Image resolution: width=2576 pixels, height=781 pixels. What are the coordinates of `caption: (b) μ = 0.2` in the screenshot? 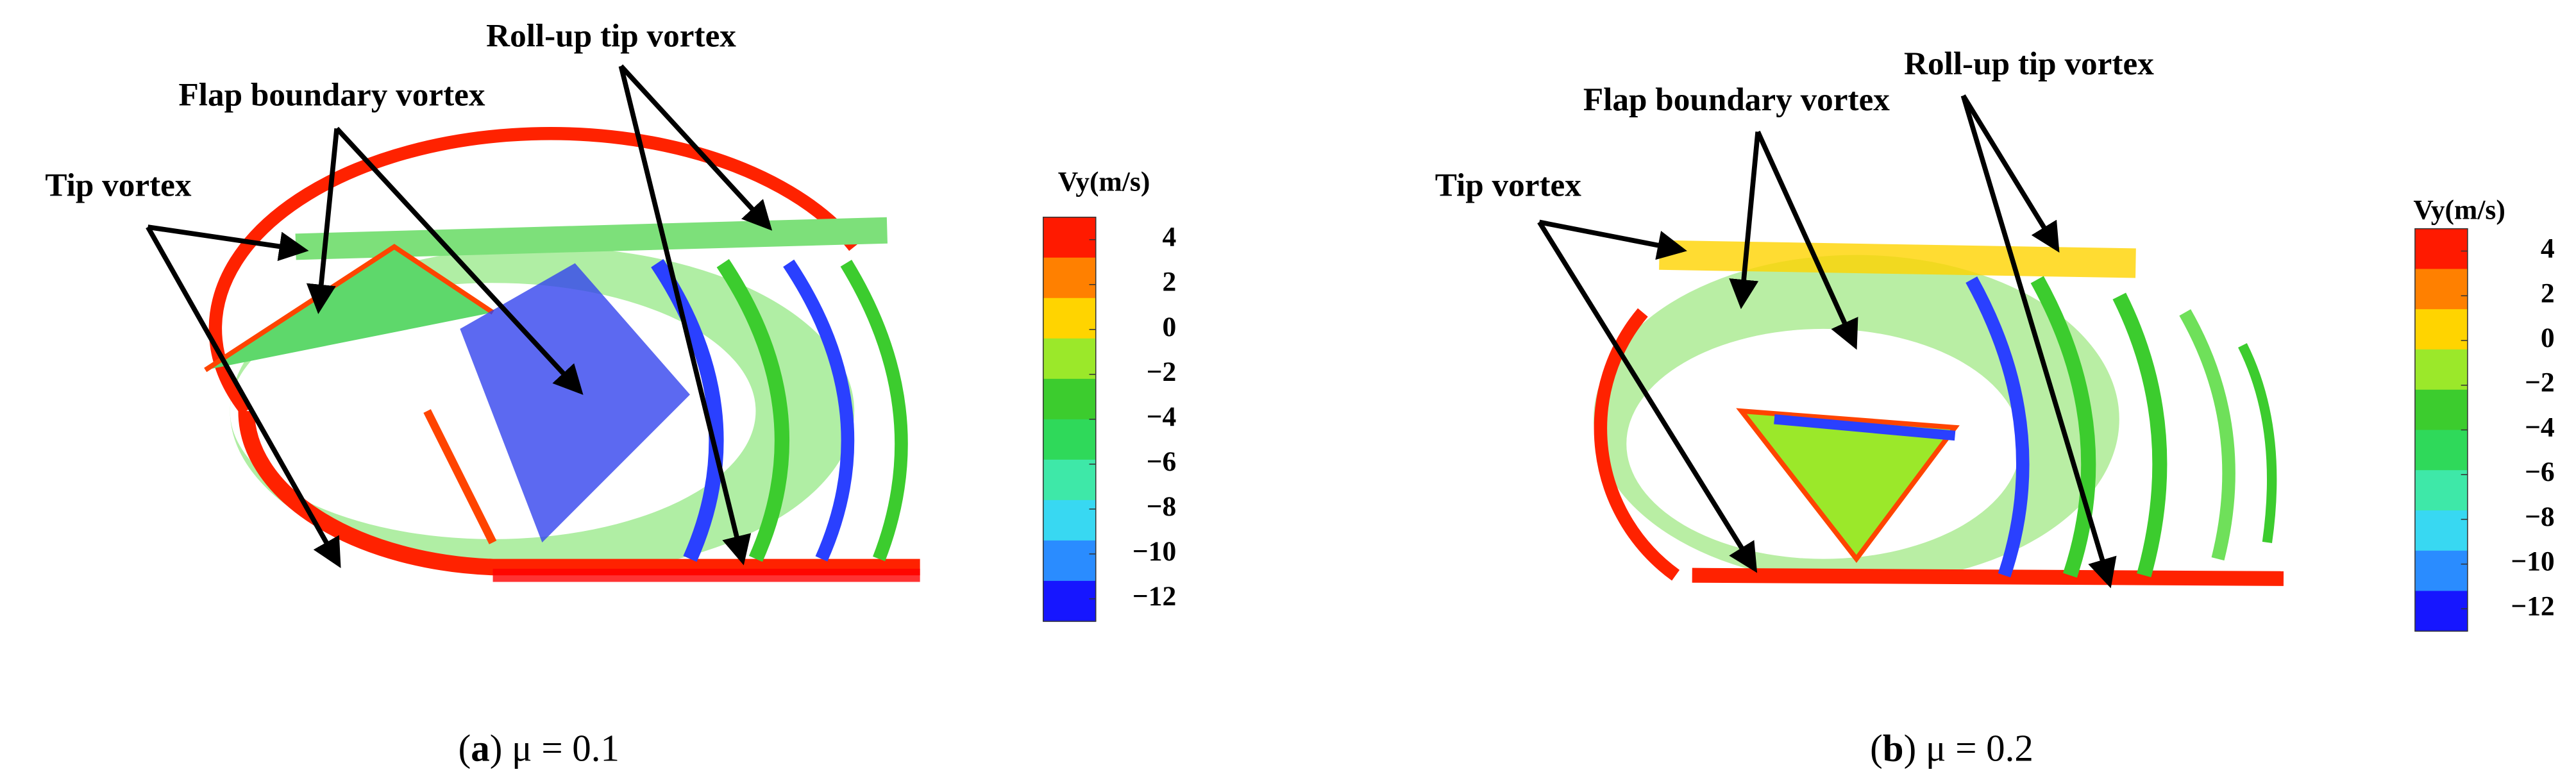 It's located at (1951, 748).